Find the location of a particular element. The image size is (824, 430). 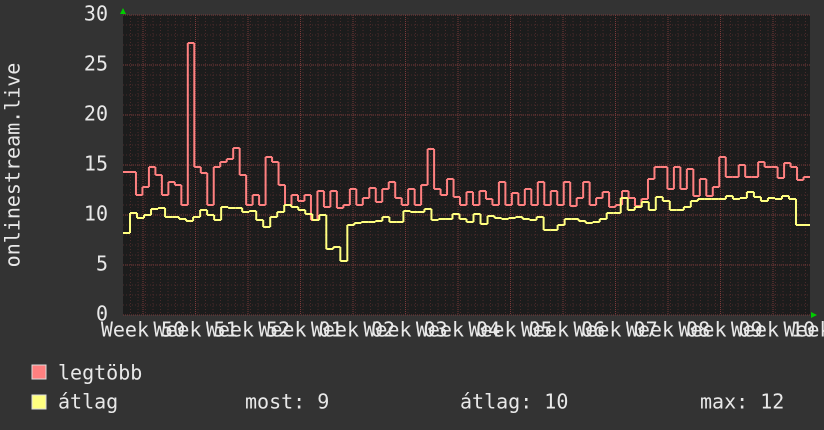

x-tick-label: Week 08 is located at coordinates (668, 330).